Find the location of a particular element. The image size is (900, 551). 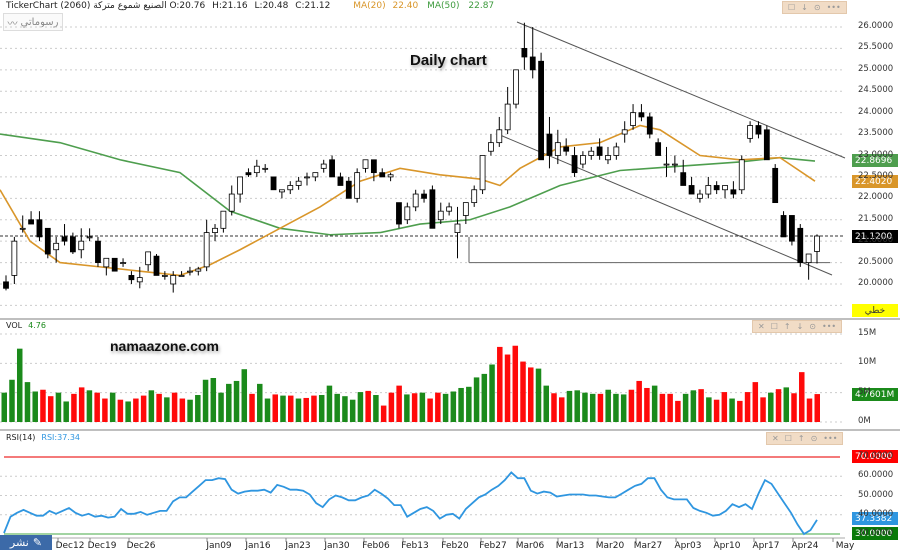

watermark: namaazone.com is located at coordinates (164, 346).